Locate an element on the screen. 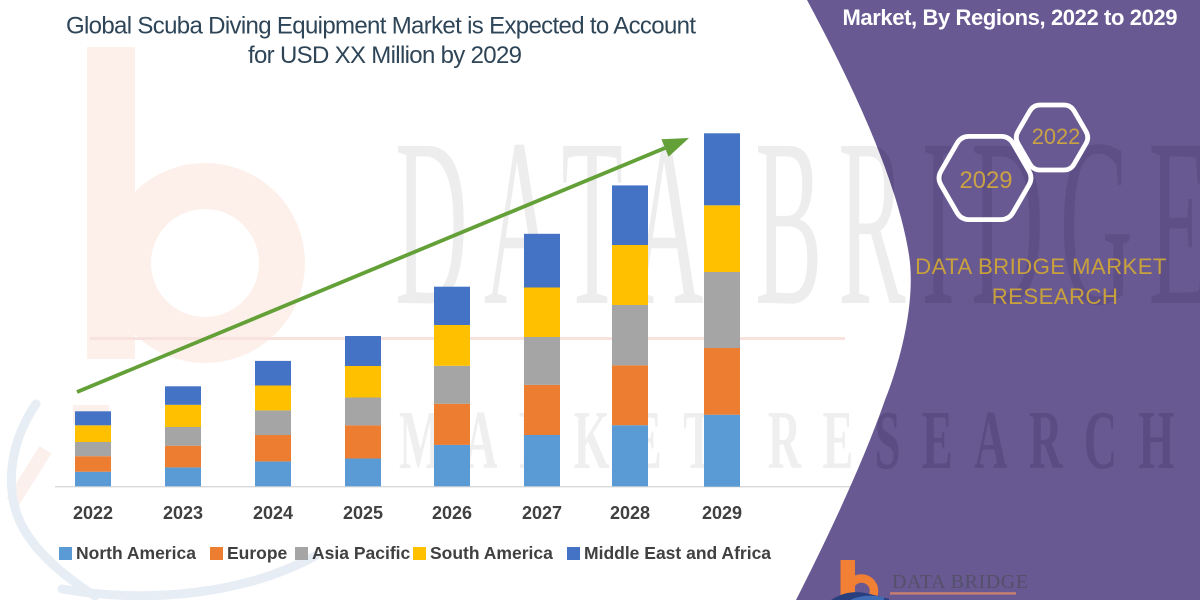 The image size is (1200, 600). svg-text: RESEARCH is located at coordinates (1055, 296).